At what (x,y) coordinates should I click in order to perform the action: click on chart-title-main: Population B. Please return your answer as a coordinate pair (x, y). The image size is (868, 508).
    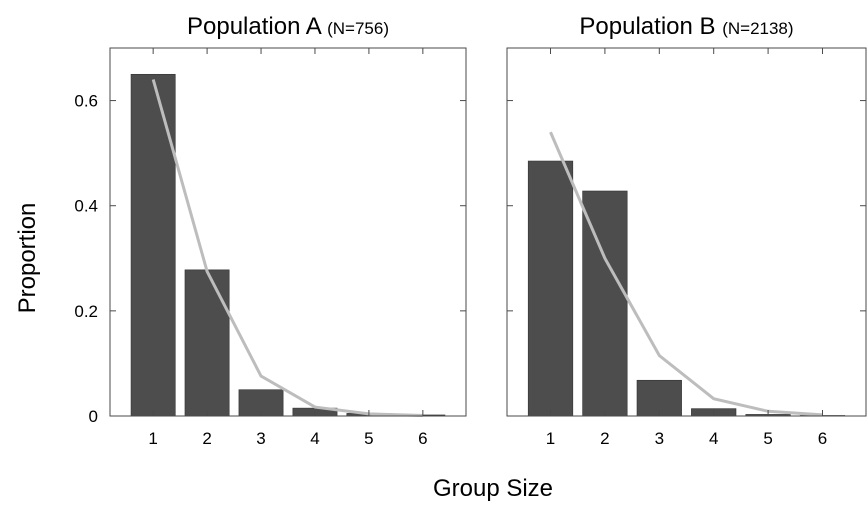
    Looking at the image, I should click on (650, 26).